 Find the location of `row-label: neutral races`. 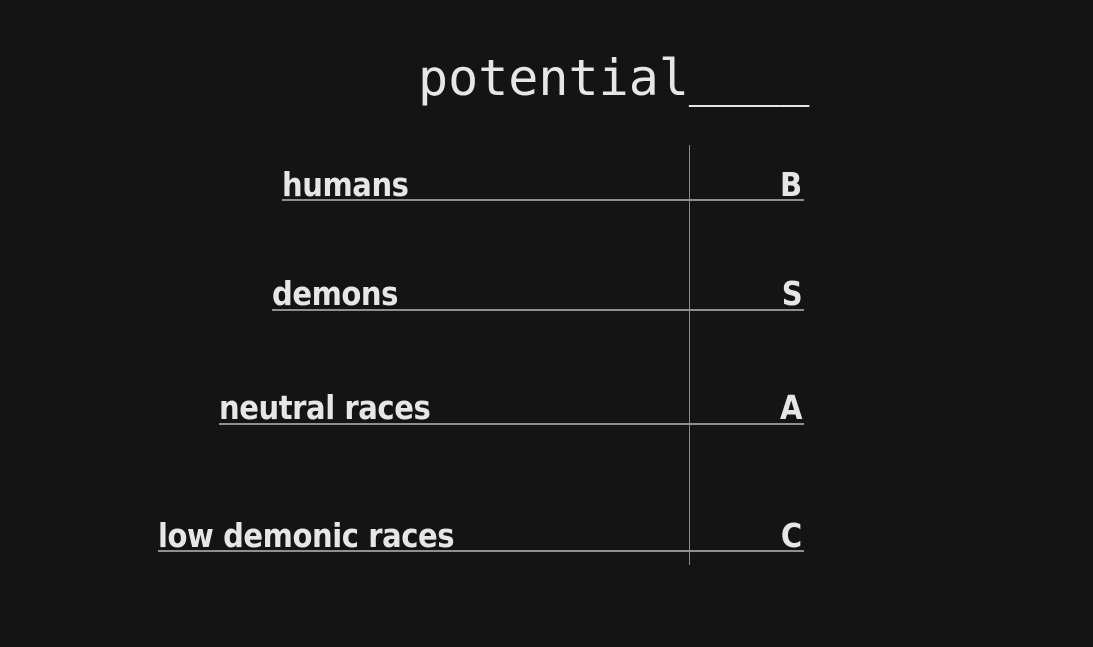

row-label: neutral races is located at coordinates (325, 407).